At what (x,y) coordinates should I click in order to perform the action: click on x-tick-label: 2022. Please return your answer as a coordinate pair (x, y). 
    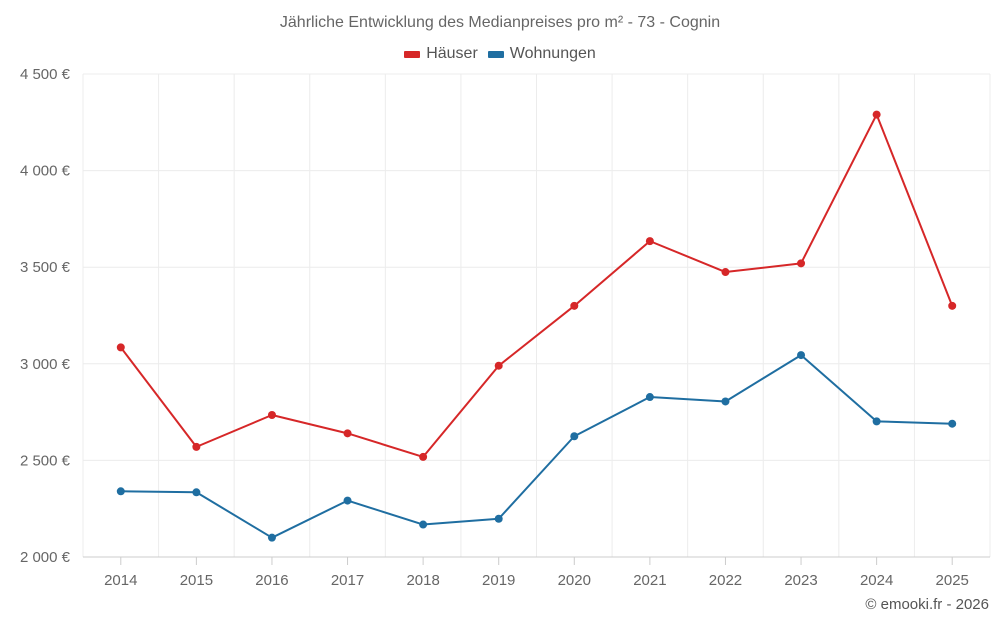
    Looking at the image, I should click on (725, 580).